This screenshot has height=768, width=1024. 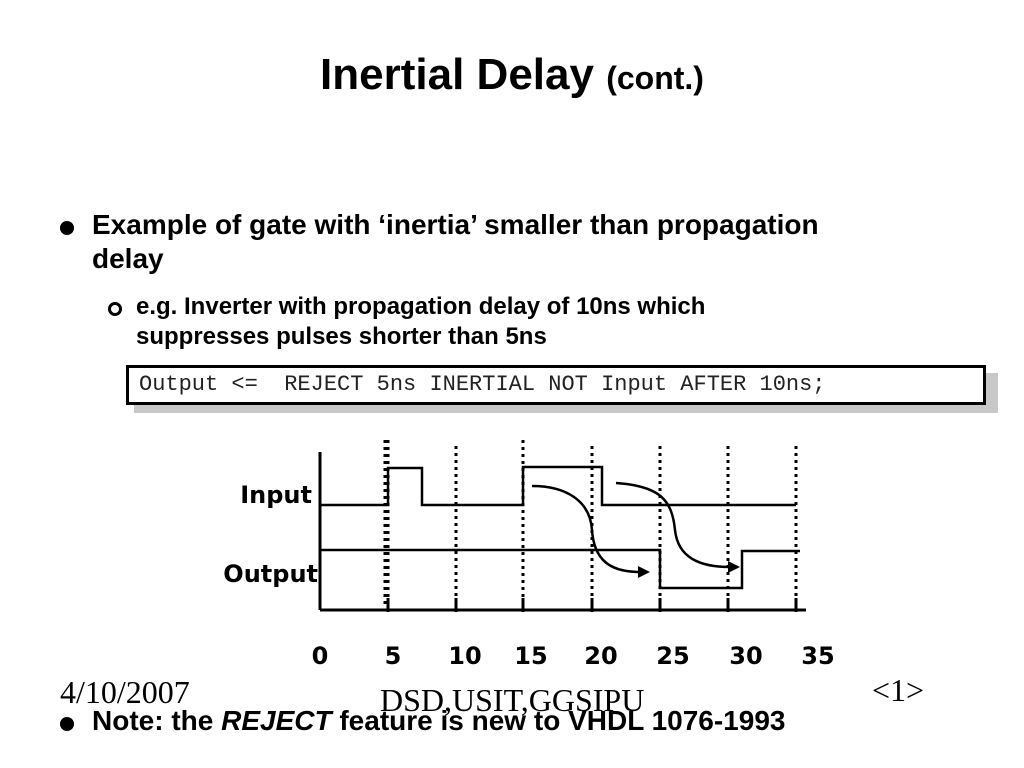 I want to click on footer-center: DSD,USIT,GGSIPU, so click(x=512, y=700).